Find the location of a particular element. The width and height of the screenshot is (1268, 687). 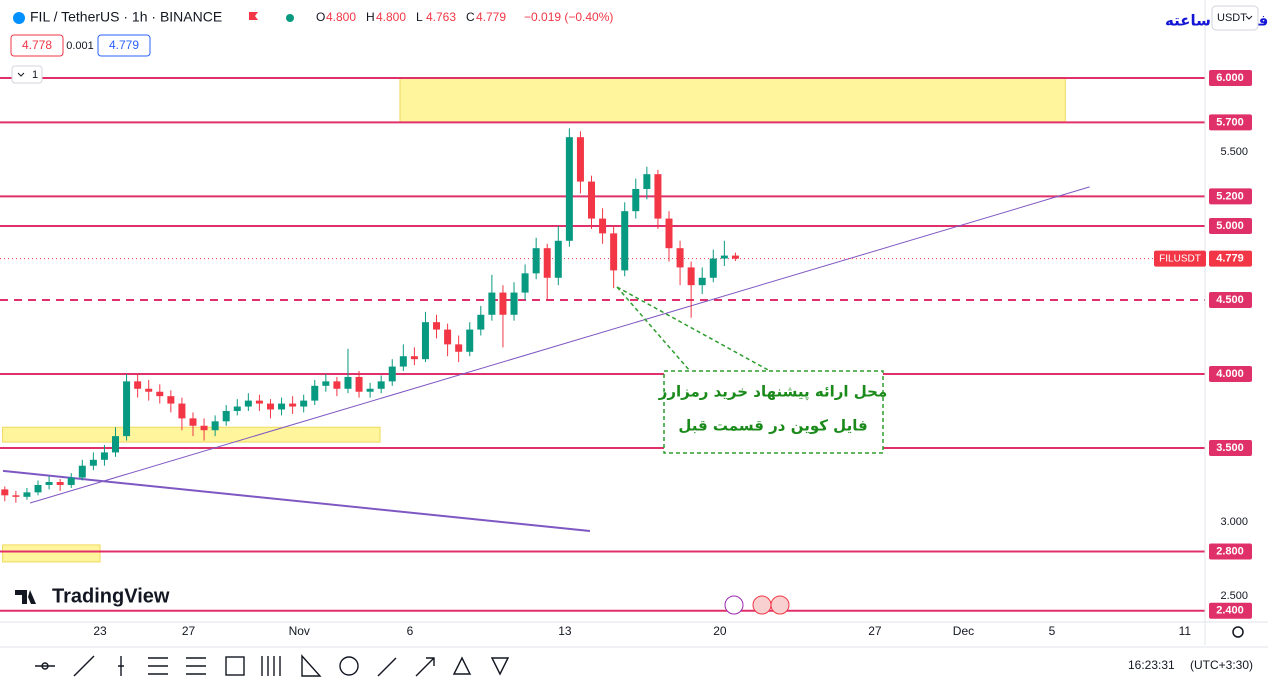

annotation-line: محل ارائه پیشنهاد خرید رمزارز is located at coordinates (773, 392).